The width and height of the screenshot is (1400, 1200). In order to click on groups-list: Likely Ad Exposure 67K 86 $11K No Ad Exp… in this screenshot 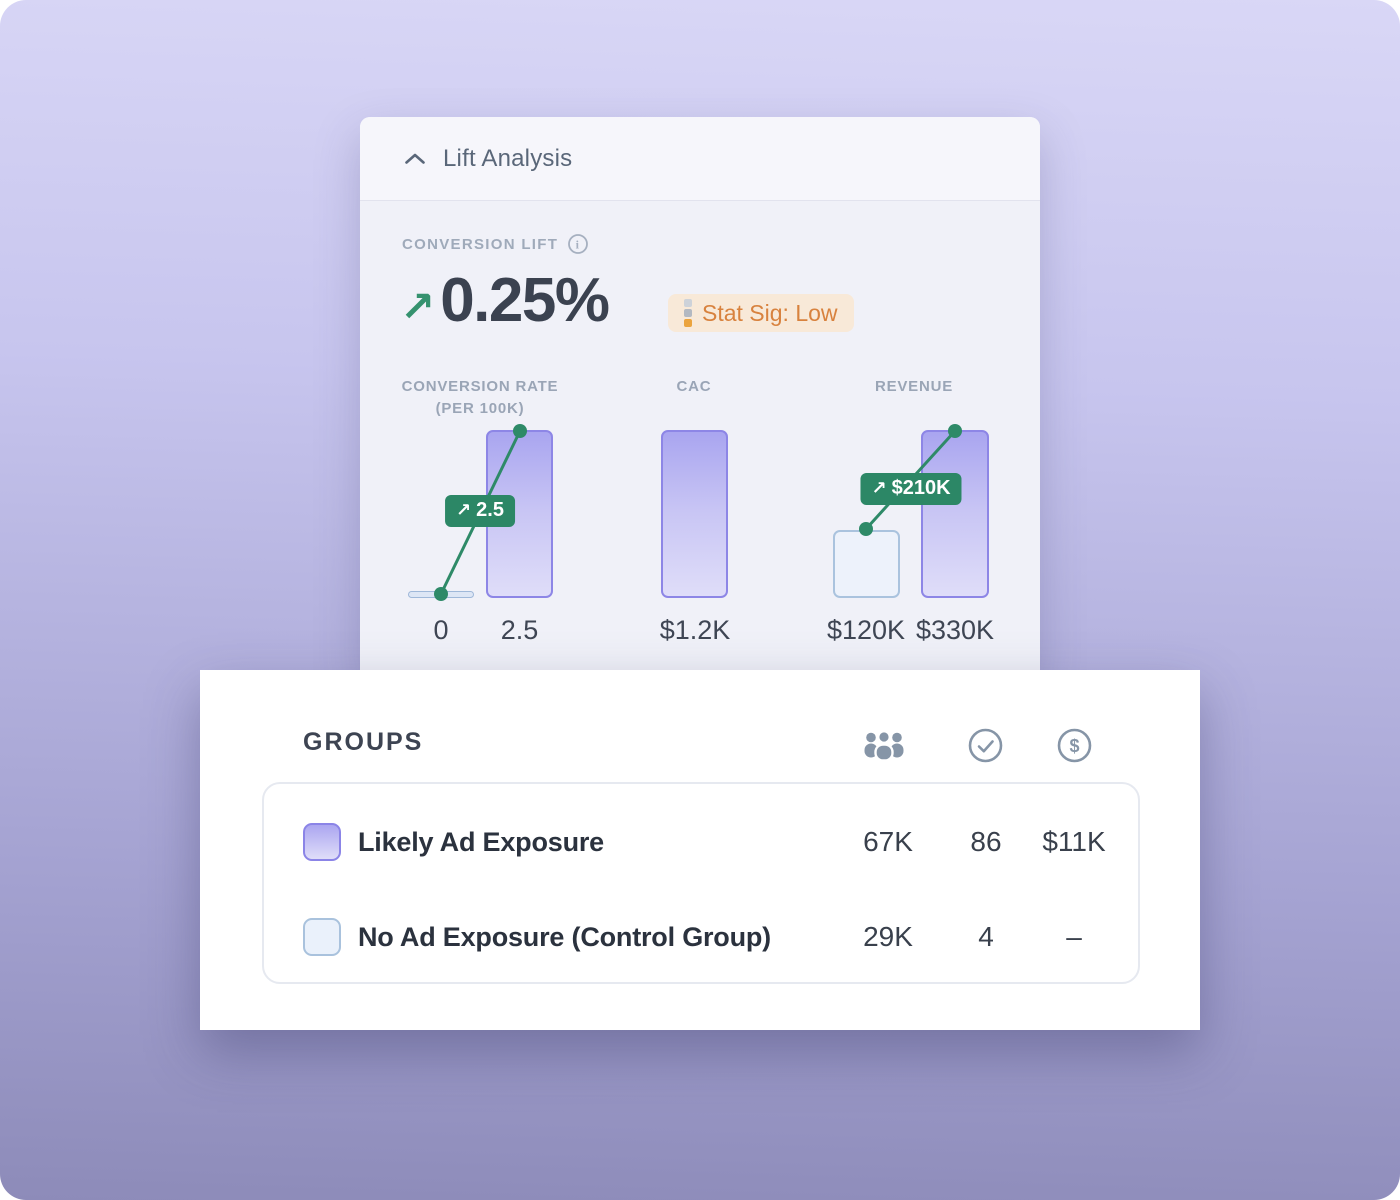, I will do `click(701, 883)`.